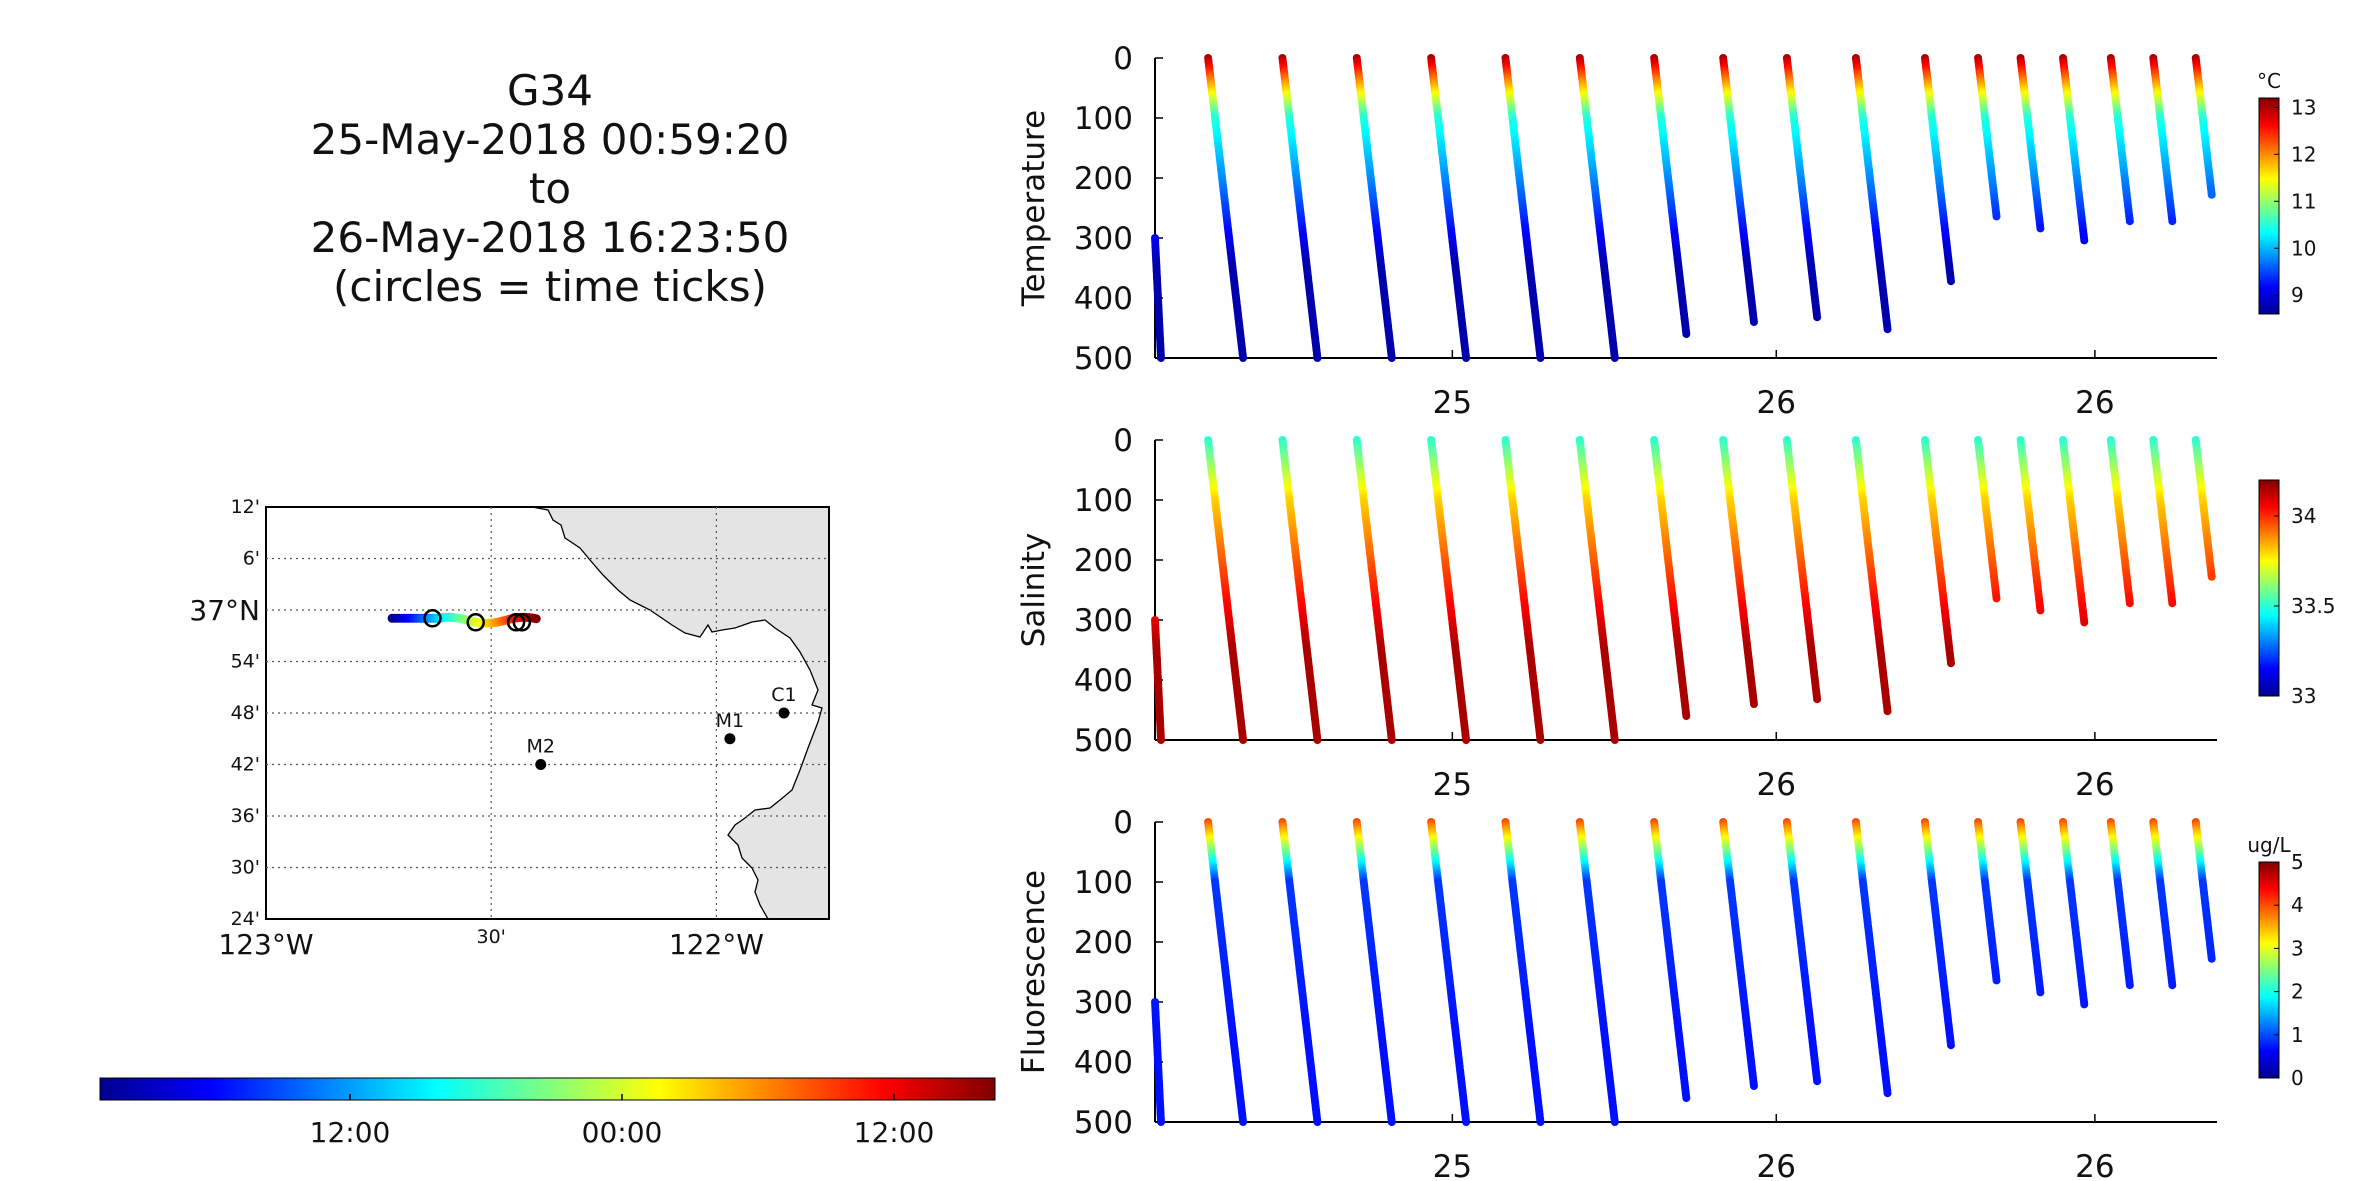  What do you see at coordinates (550, 237) in the screenshot?
I see `title-line-end: 26-May-2018 16:23:50` at bounding box center [550, 237].